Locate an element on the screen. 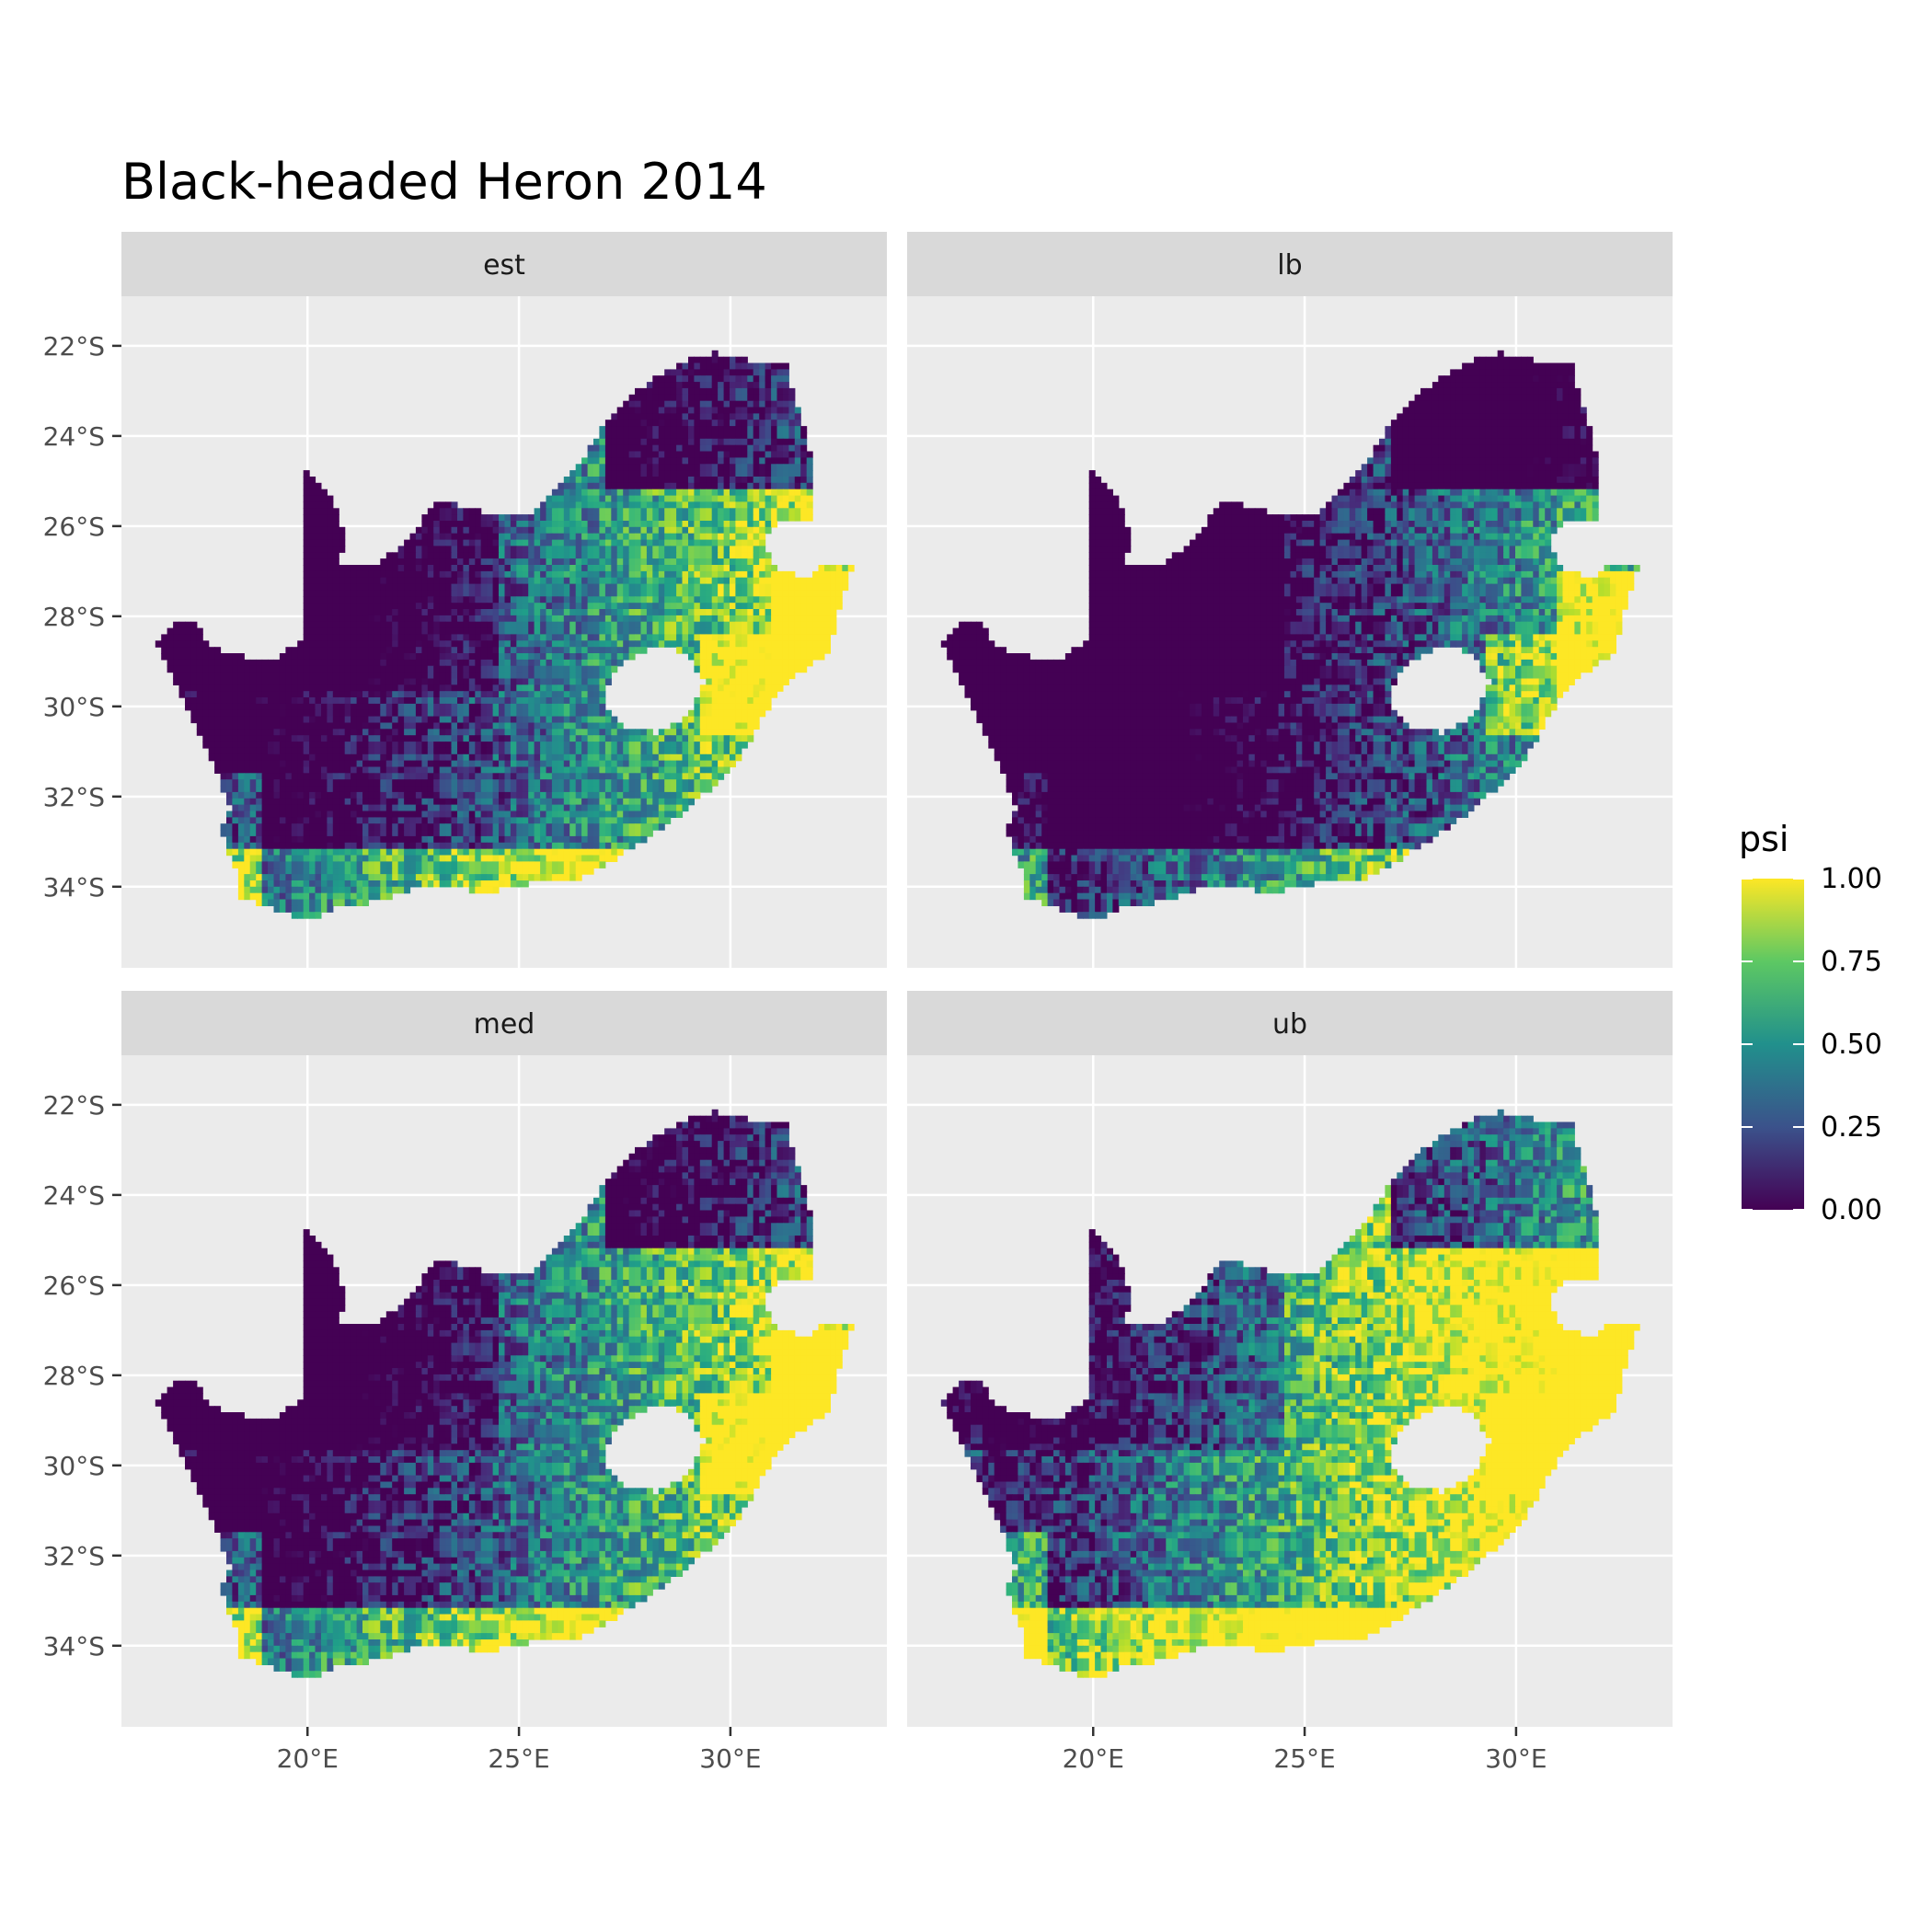 This screenshot has height=1932, width=1932. legend-tick-label: 0.25 is located at coordinates (1851, 1127).